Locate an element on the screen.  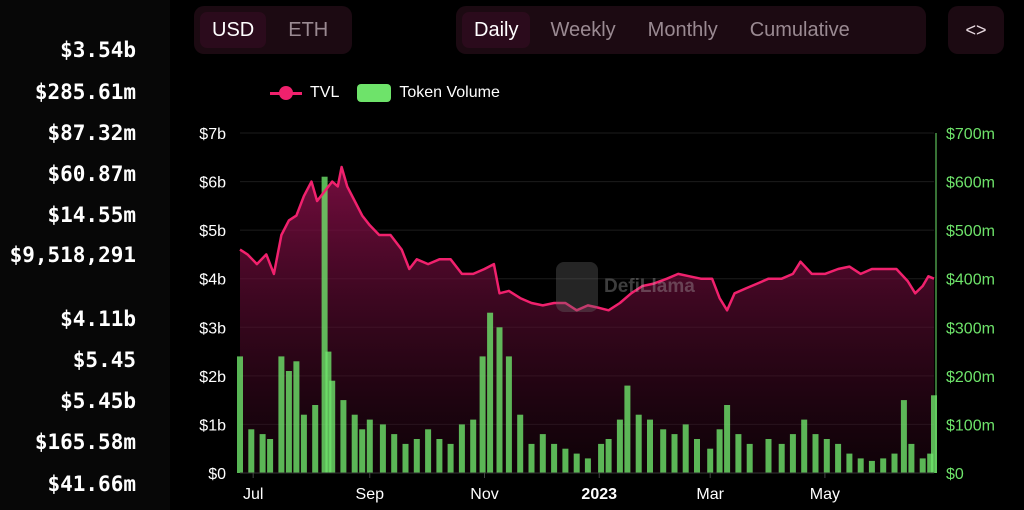
x-tick-label: May is located at coordinates (825, 494).